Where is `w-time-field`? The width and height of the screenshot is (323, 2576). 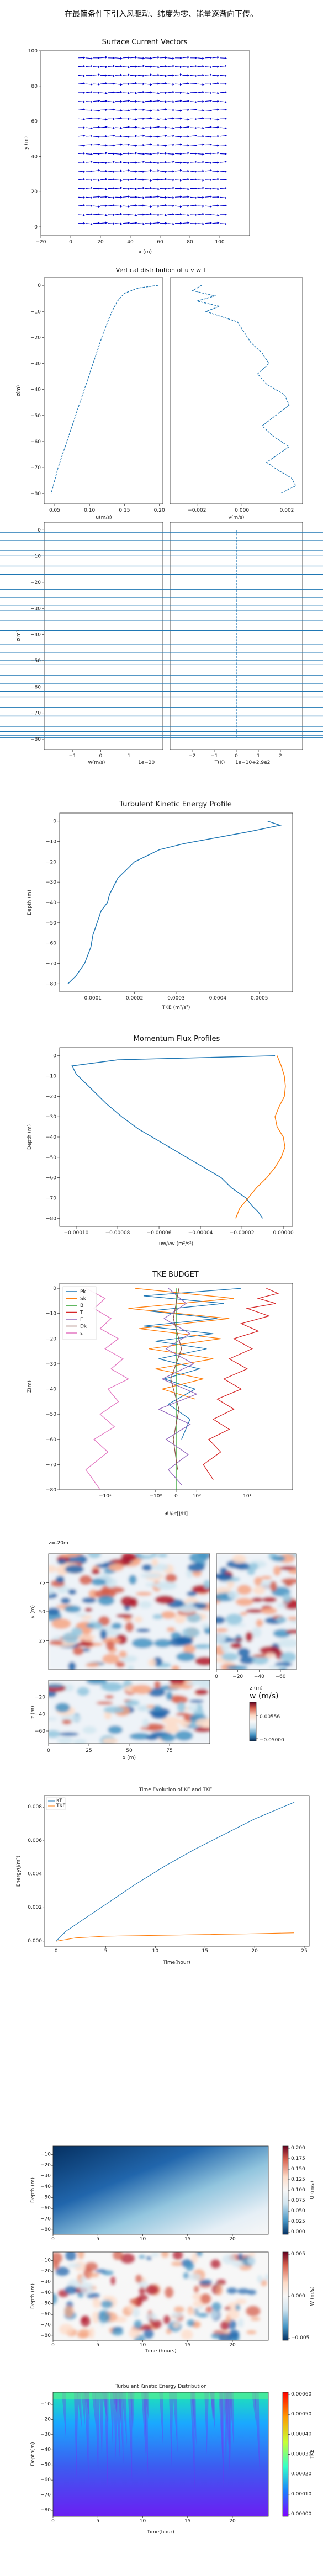 w-time-field is located at coordinates (161, 2296).